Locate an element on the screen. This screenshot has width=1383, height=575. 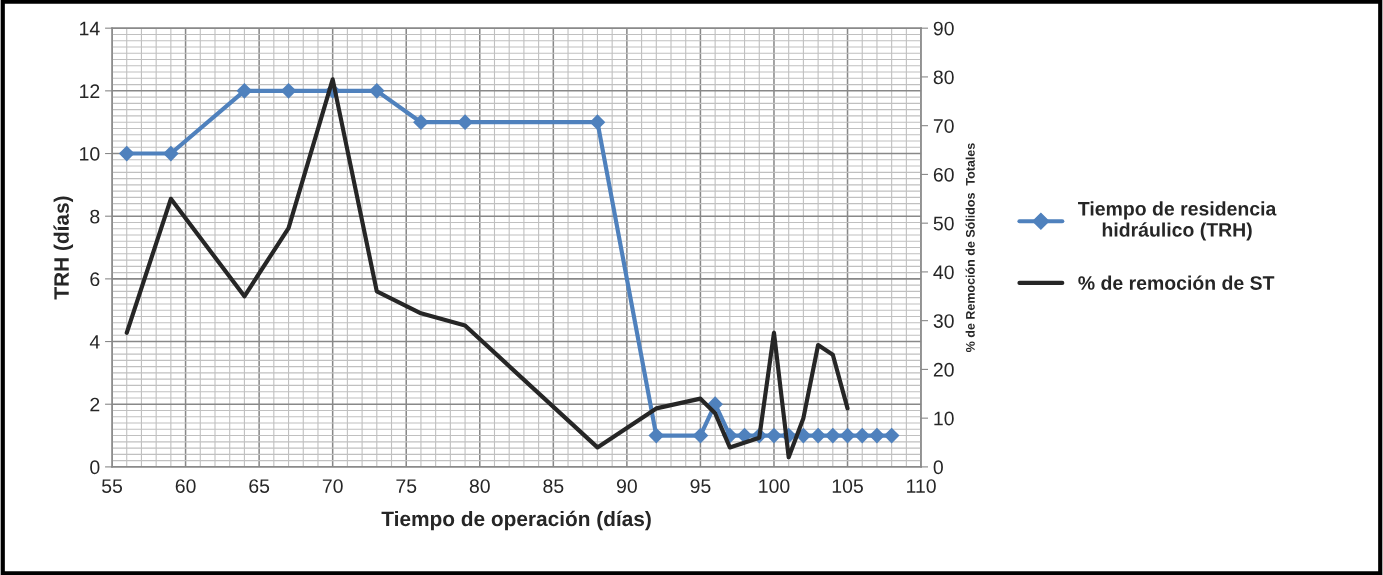
y-tick-label: 12 is located at coordinates (90, 91).